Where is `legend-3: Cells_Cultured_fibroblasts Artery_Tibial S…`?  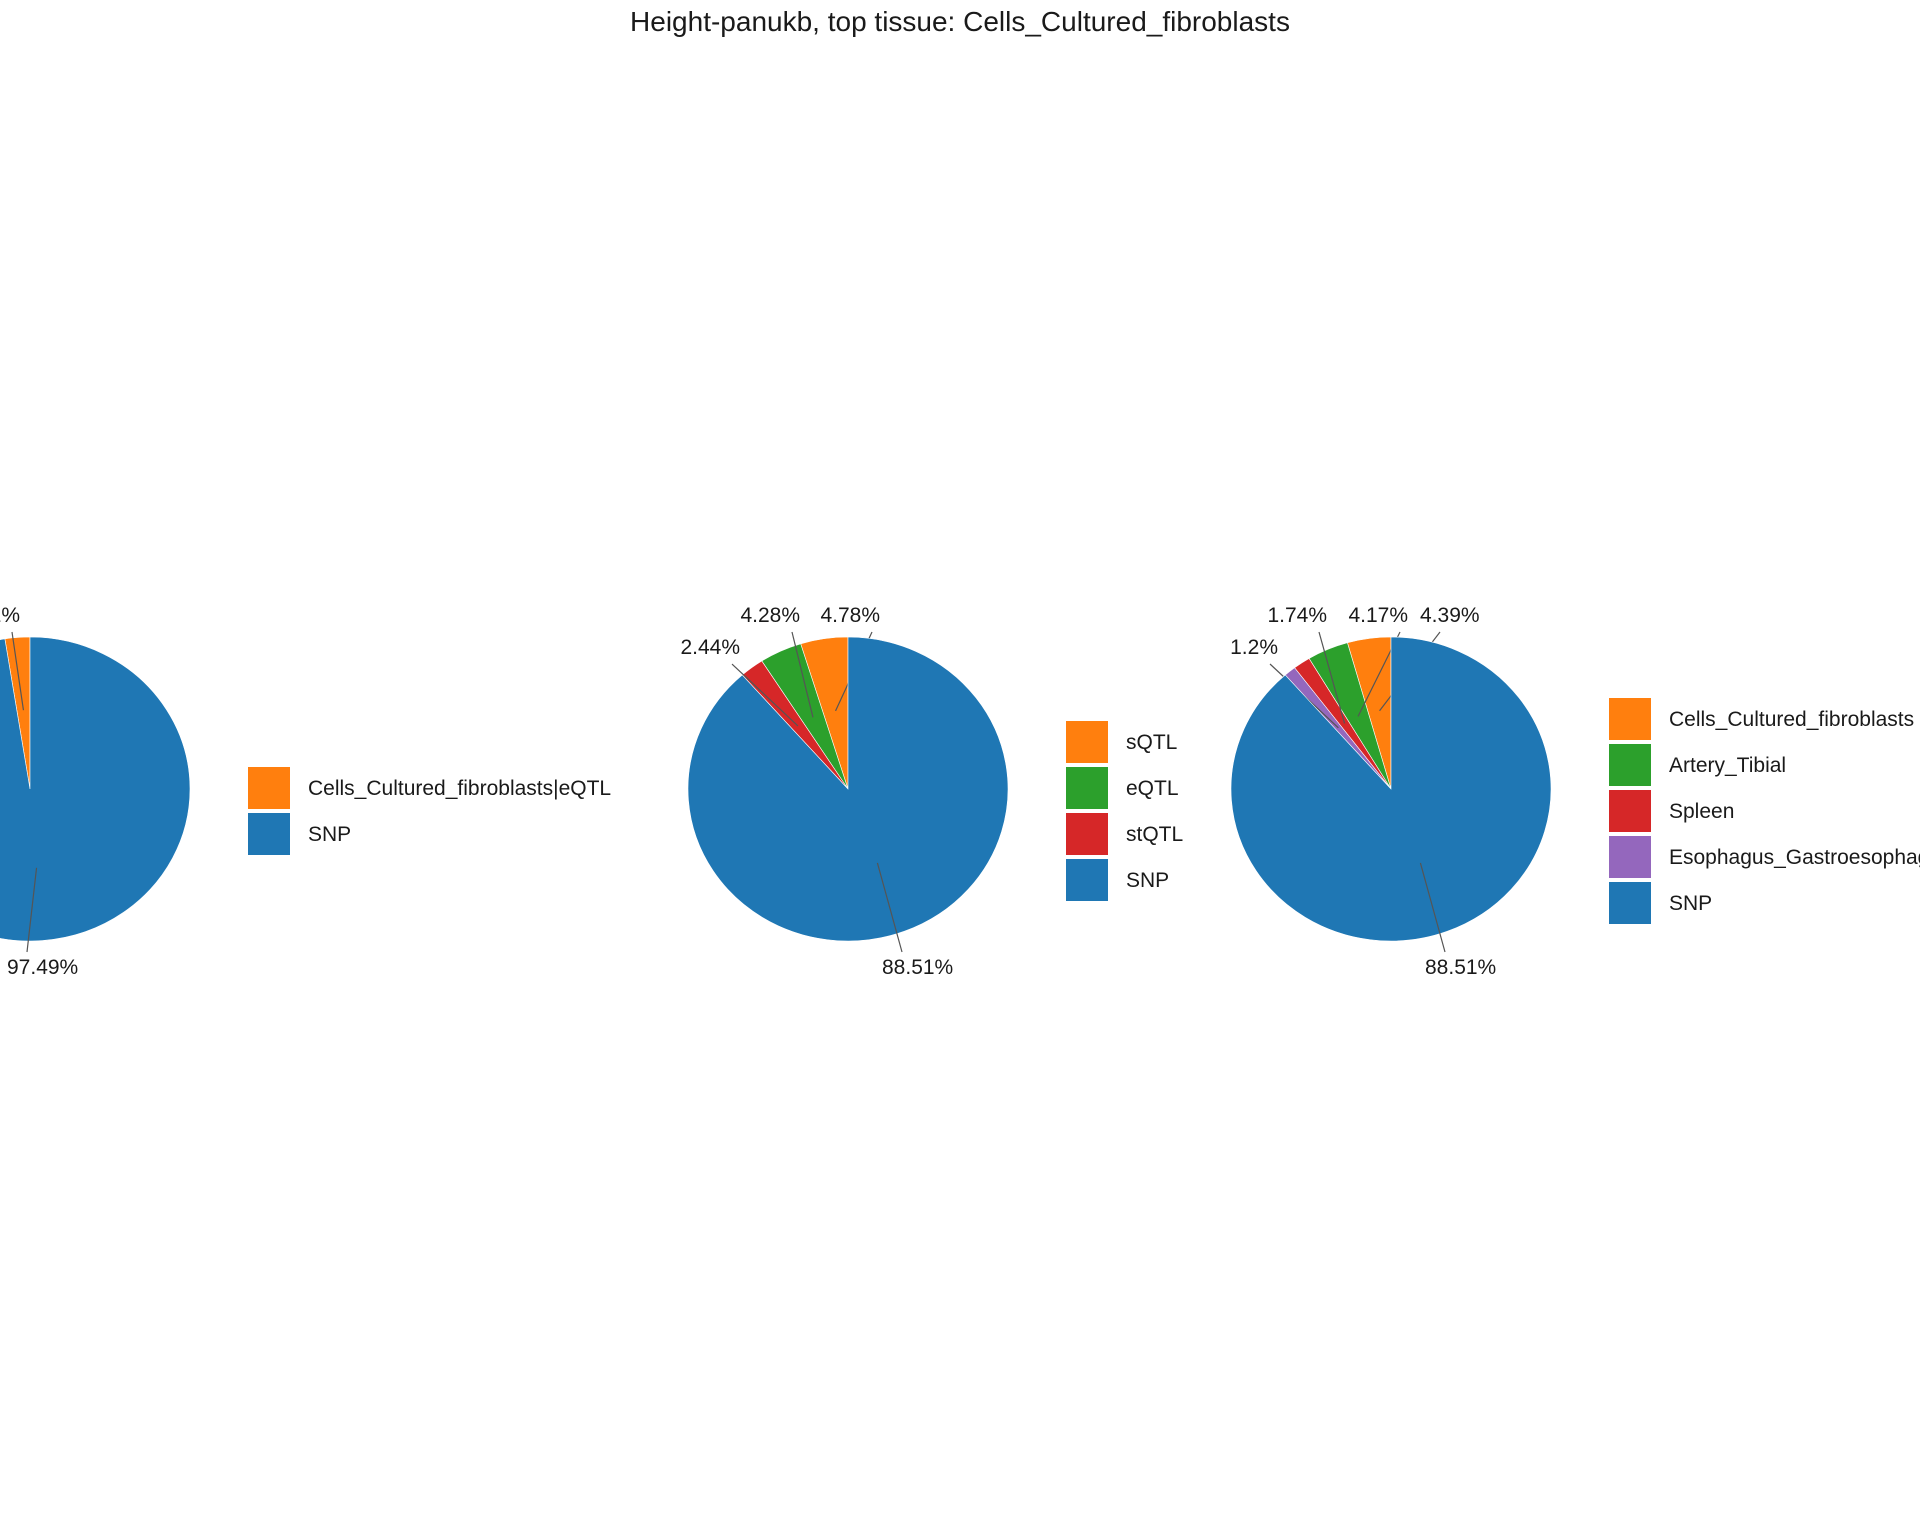 legend-3: Cells_Cultured_fibroblasts Artery_Tibial S… is located at coordinates (1764, 811).